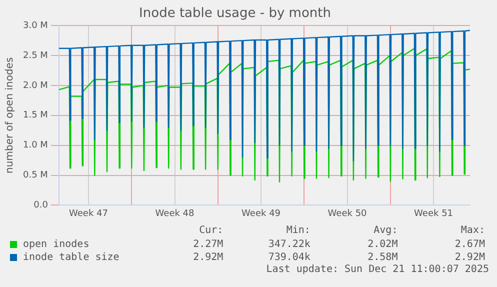  I want to click on y-tick-label: 3.0 M, so click(35, 25).